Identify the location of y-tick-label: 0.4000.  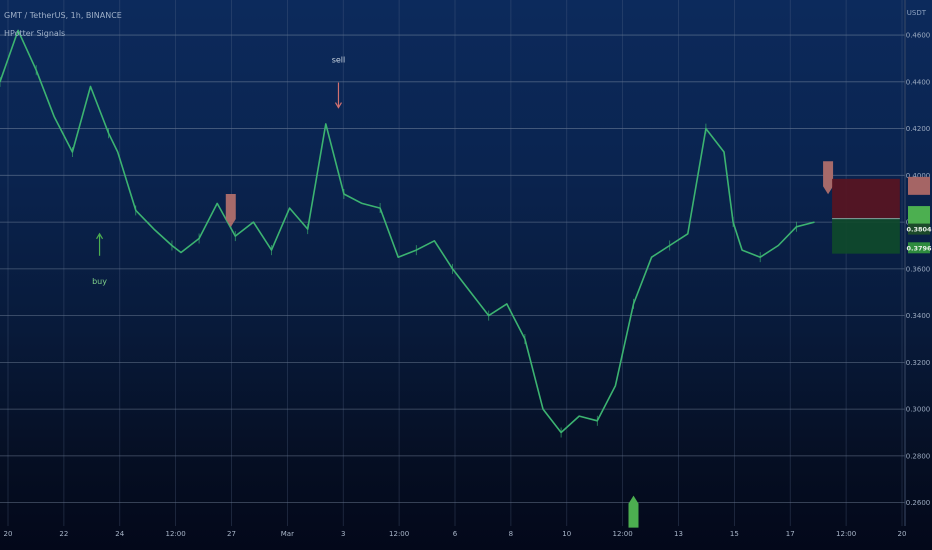
(918, 176).